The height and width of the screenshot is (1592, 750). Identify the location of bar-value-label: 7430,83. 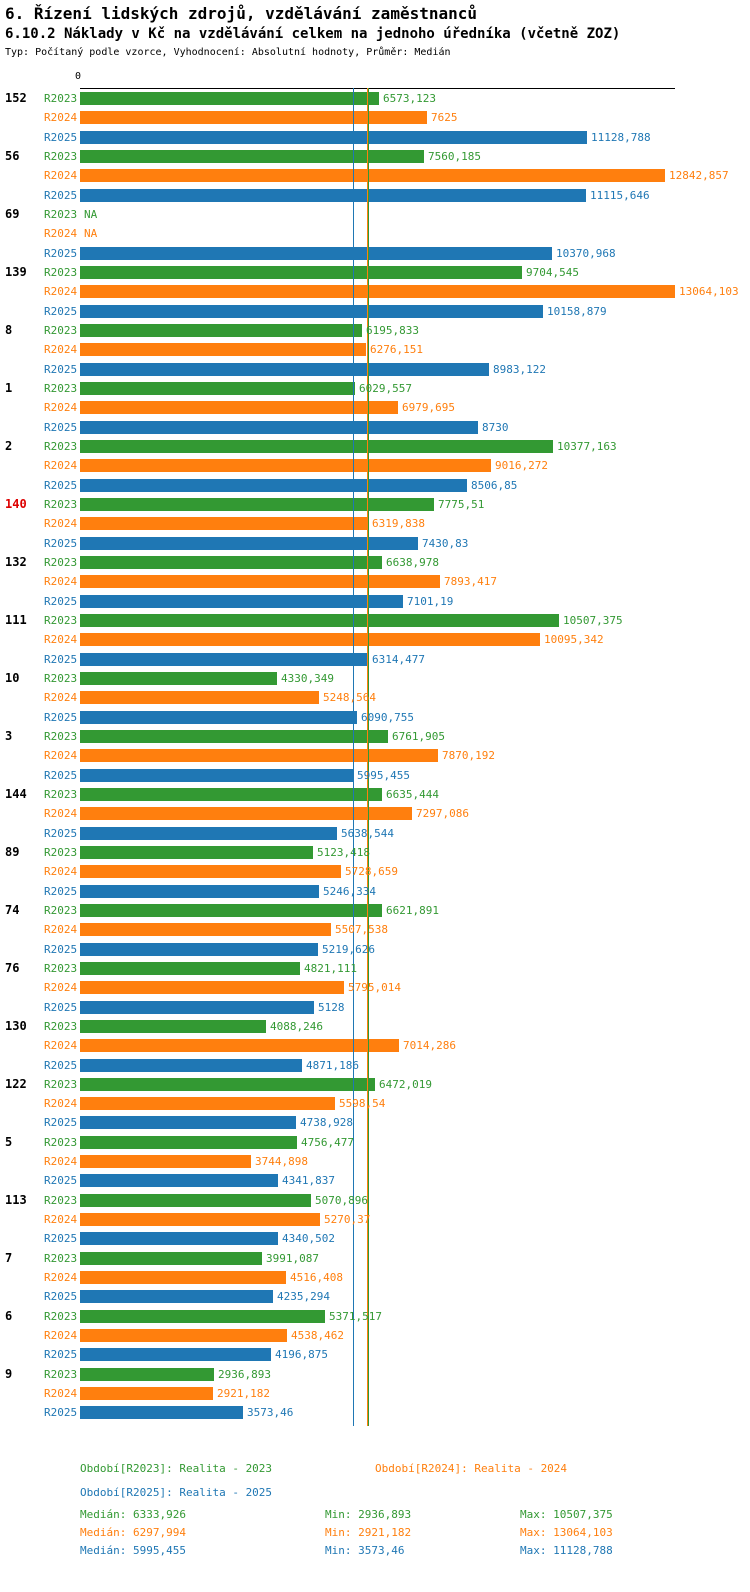
(445, 543).